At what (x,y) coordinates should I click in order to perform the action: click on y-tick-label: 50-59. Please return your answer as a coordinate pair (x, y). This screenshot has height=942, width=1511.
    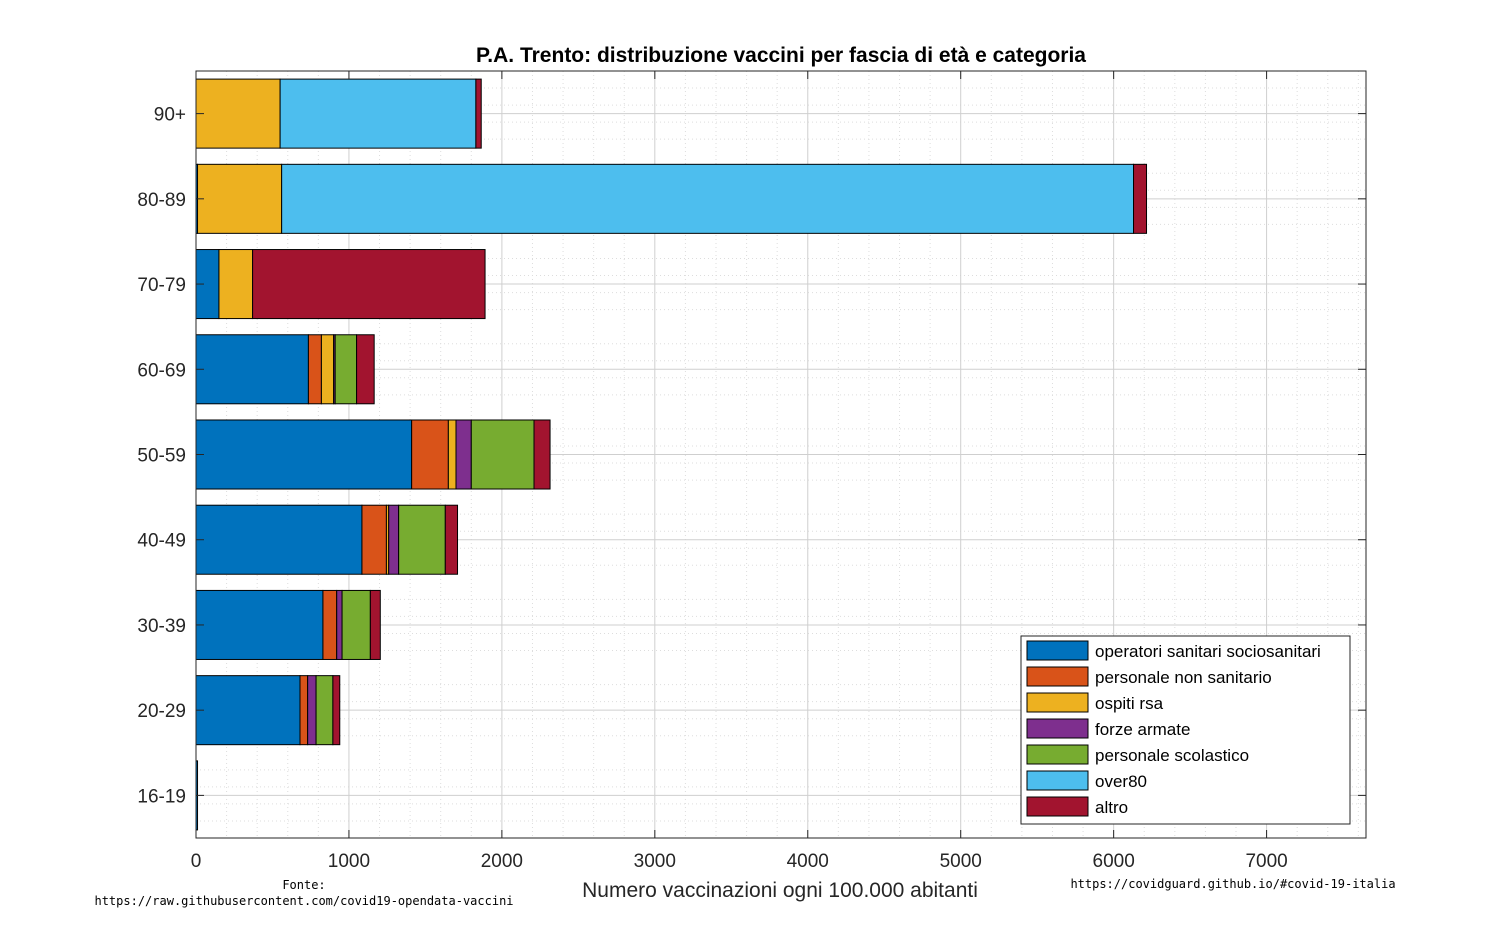
    Looking at the image, I should click on (161, 456).